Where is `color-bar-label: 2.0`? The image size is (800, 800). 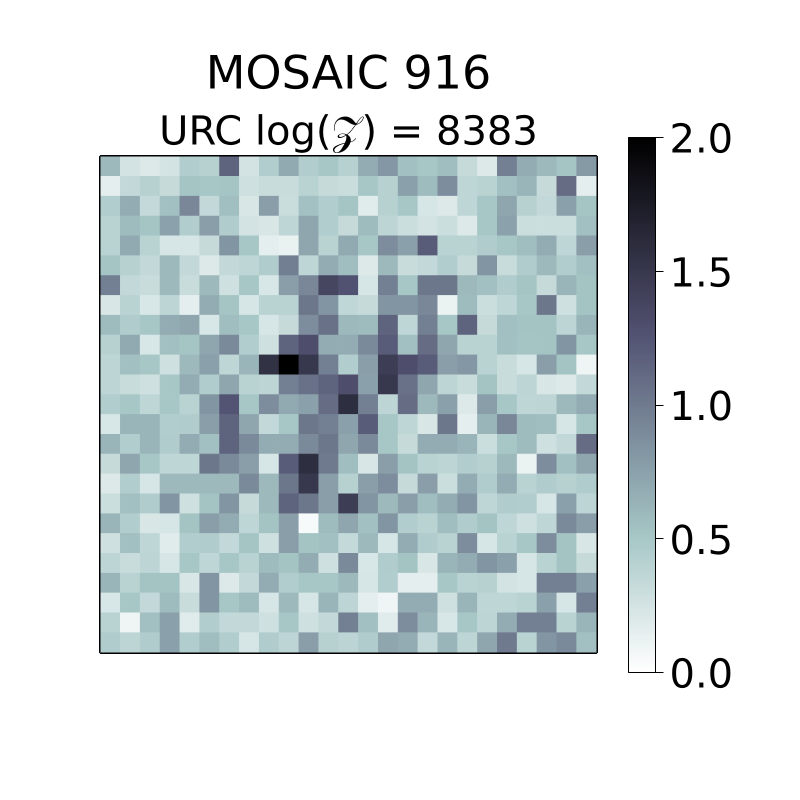
color-bar-label: 2.0 is located at coordinates (702, 139).